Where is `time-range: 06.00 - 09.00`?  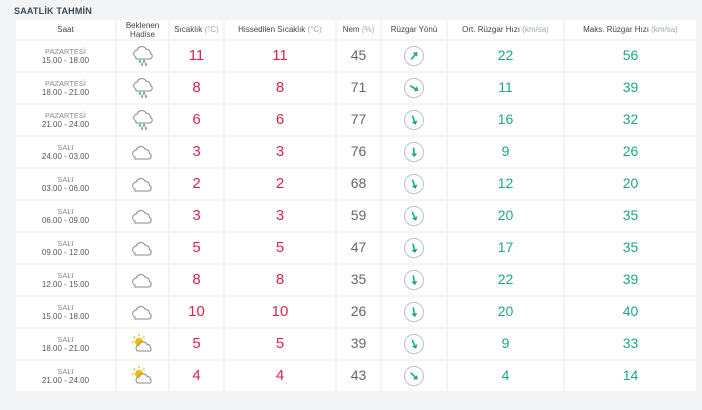 time-range: 06.00 - 09.00 is located at coordinates (65, 220).